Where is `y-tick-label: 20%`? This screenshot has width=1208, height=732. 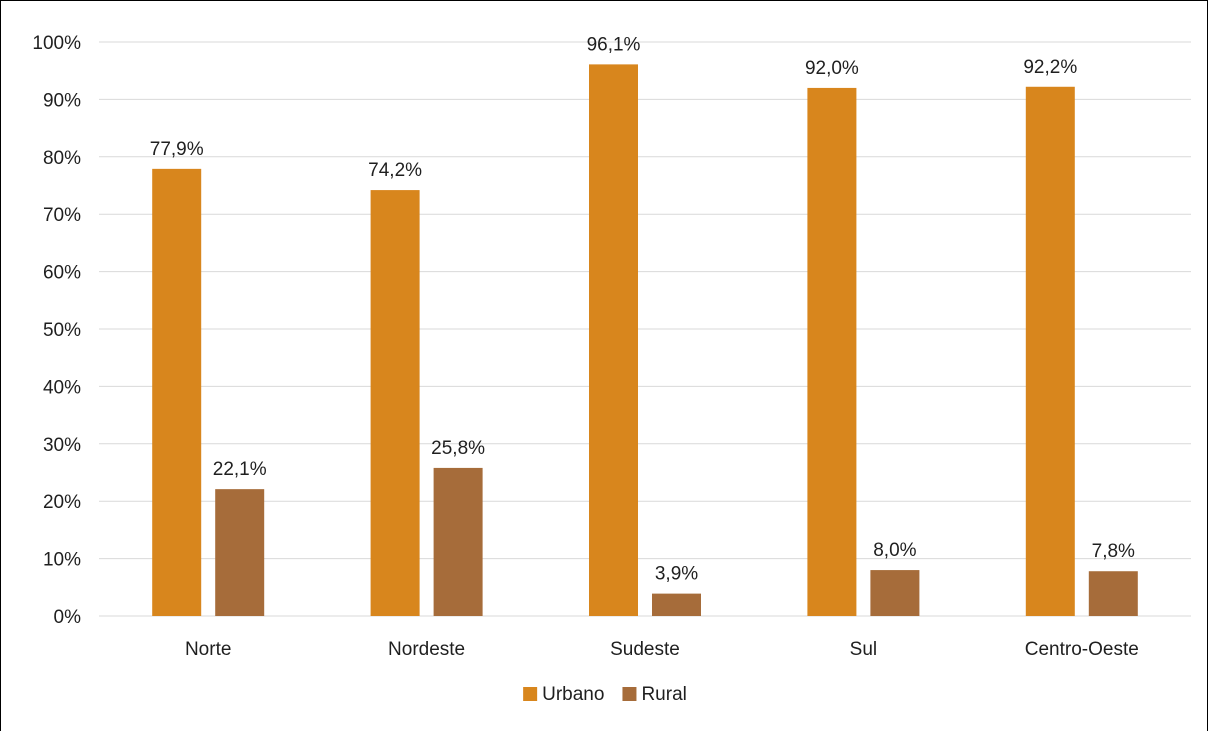 y-tick-label: 20% is located at coordinates (62, 502).